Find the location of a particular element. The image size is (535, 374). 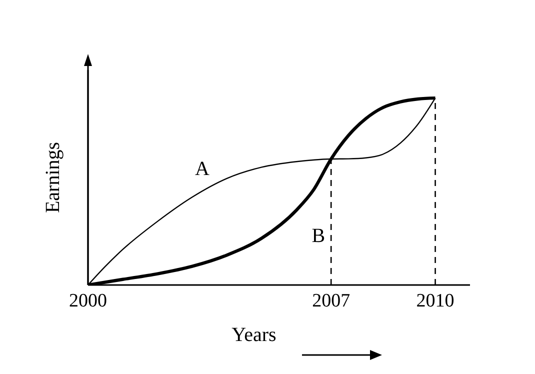

x-tick-label: 2000 is located at coordinates (88, 301).